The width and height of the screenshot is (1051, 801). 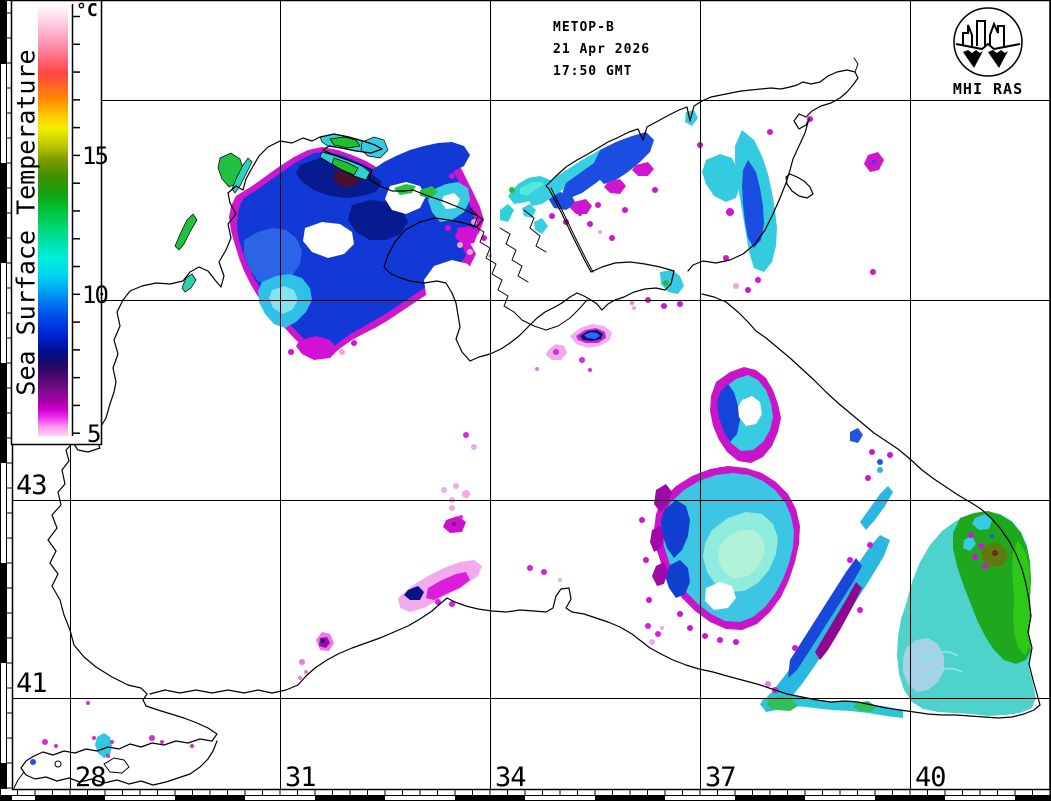 I want to click on coastline-sivash, so click(x=528, y=269).